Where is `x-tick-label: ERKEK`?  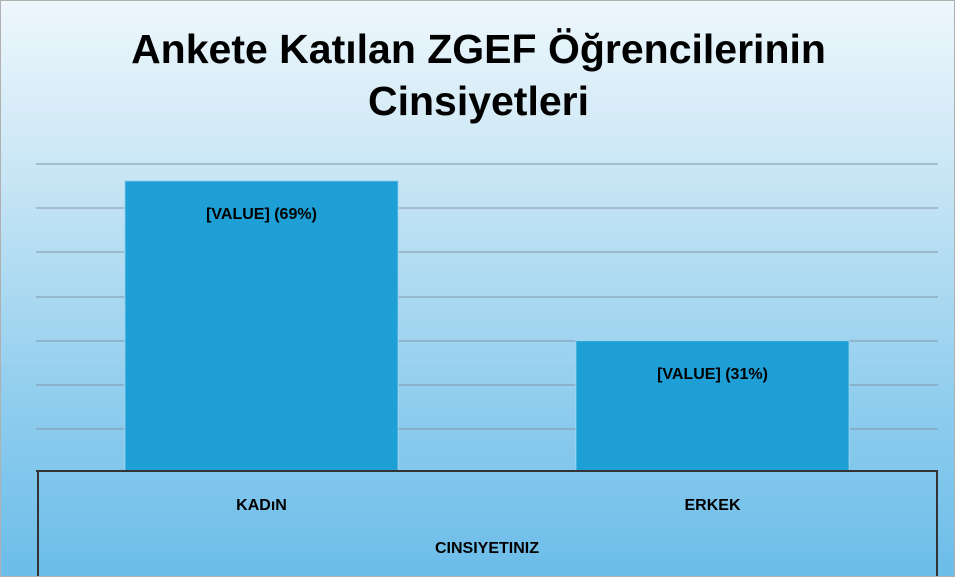
x-tick-label: ERKEK is located at coordinates (712, 505).